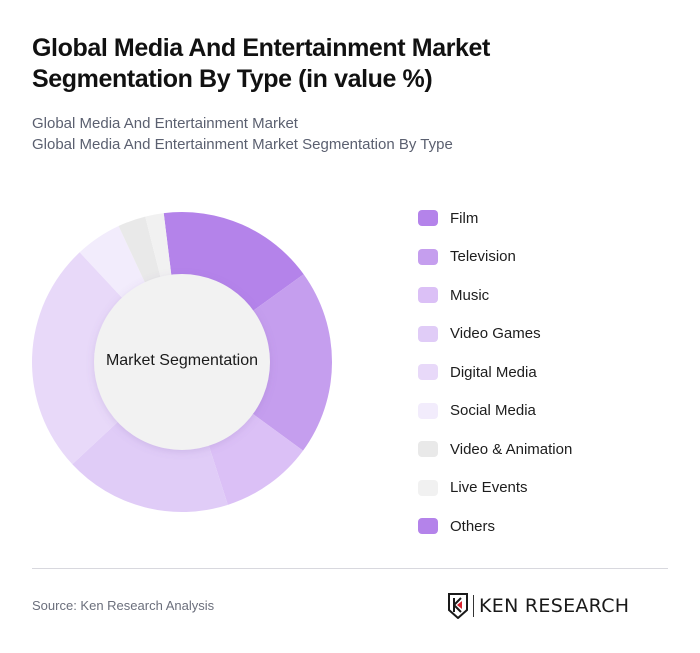 The width and height of the screenshot is (700, 653). I want to click on legend-label: Video Games, so click(495, 334).